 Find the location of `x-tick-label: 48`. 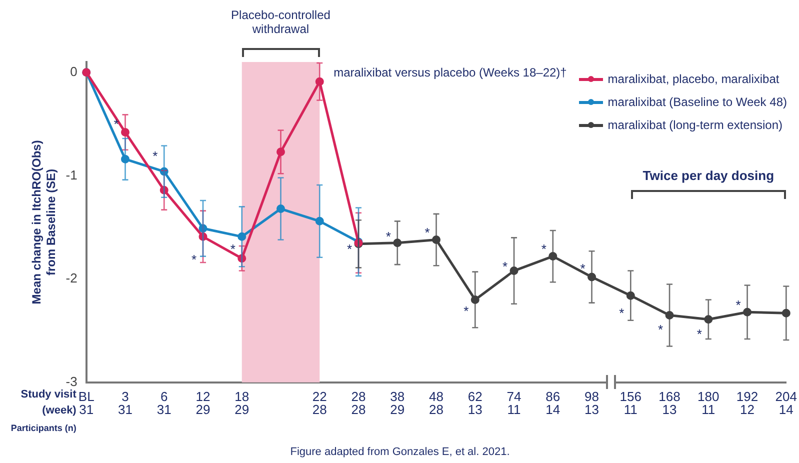

x-tick-label: 48 is located at coordinates (436, 396).